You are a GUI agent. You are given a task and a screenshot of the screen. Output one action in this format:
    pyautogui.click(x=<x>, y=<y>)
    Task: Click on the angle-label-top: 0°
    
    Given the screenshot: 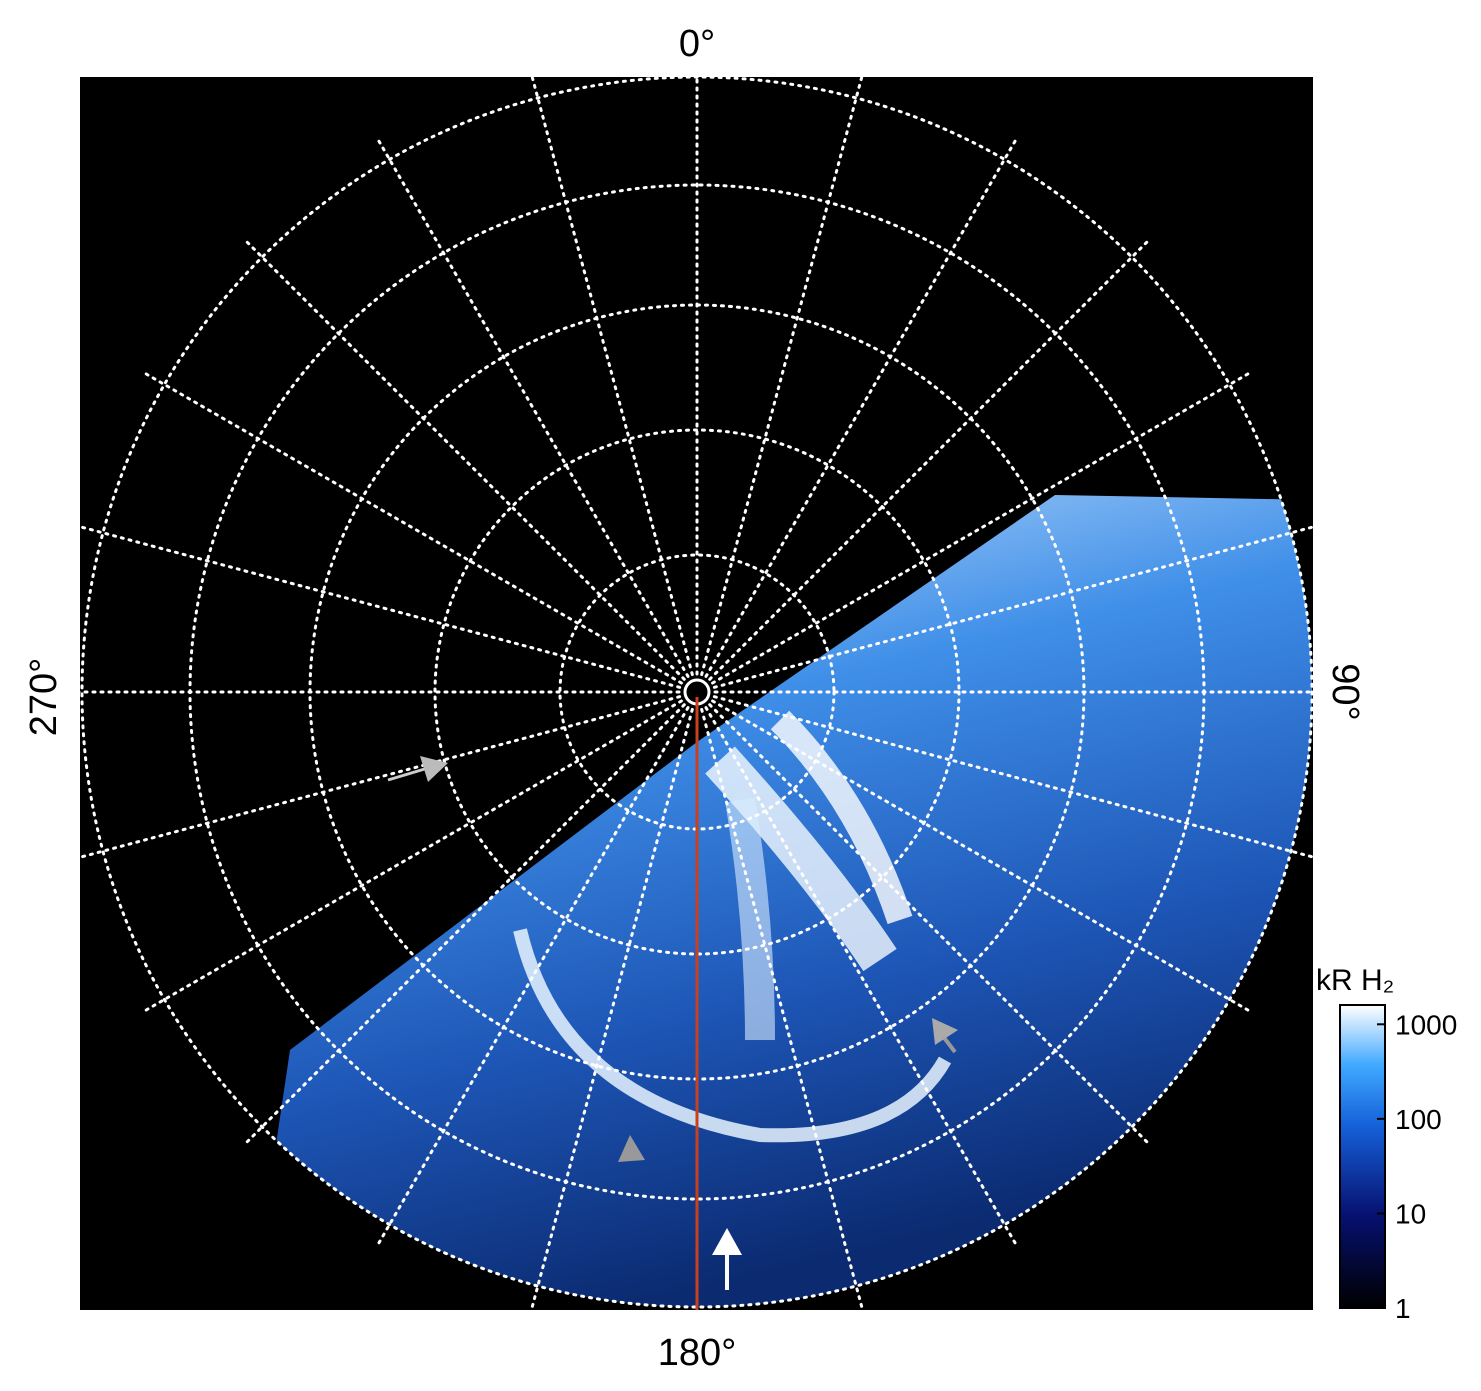 What is the action you would take?
    pyautogui.click(x=697, y=44)
    